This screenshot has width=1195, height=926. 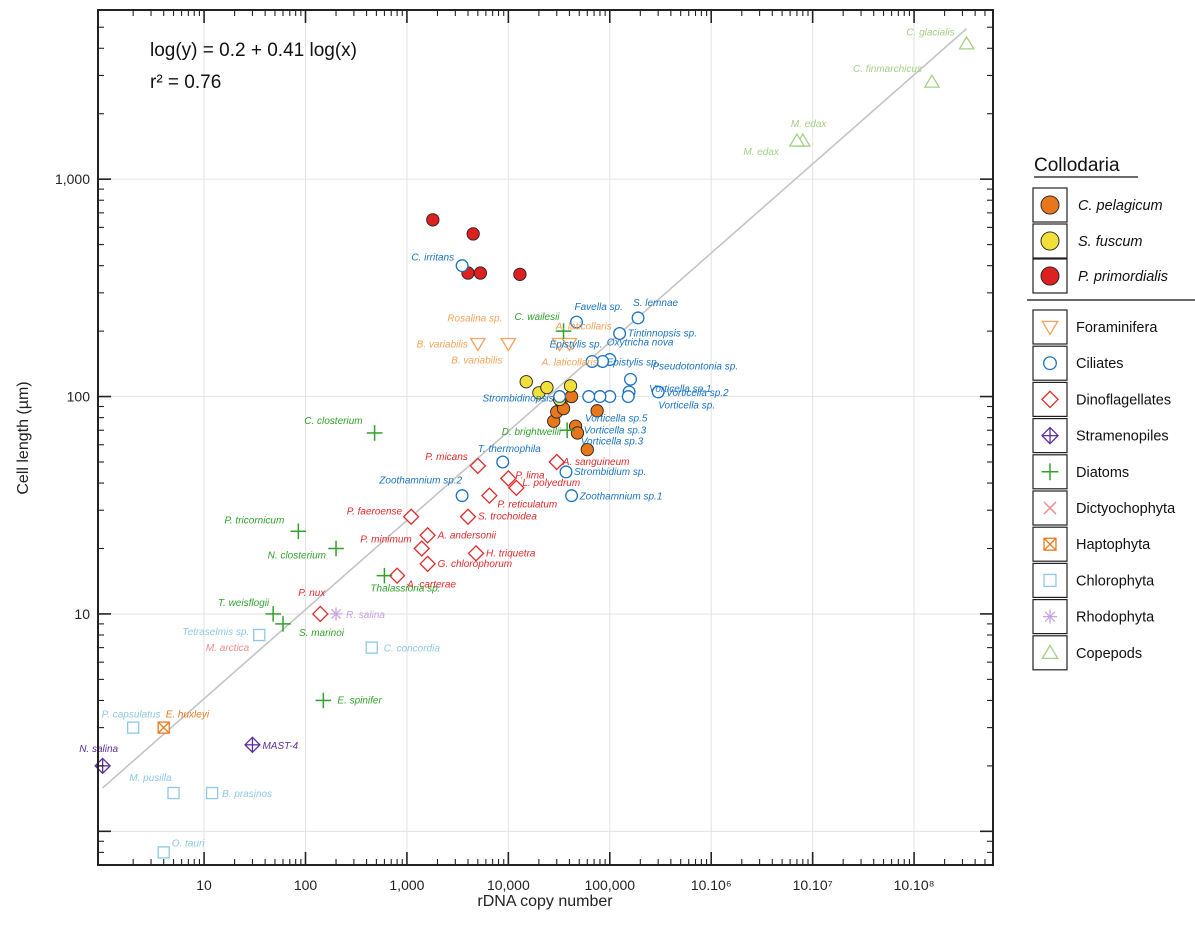 What do you see at coordinates (475, 564) in the screenshot?
I see `point-label: G. chlorophorum` at bounding box center [475, 564].